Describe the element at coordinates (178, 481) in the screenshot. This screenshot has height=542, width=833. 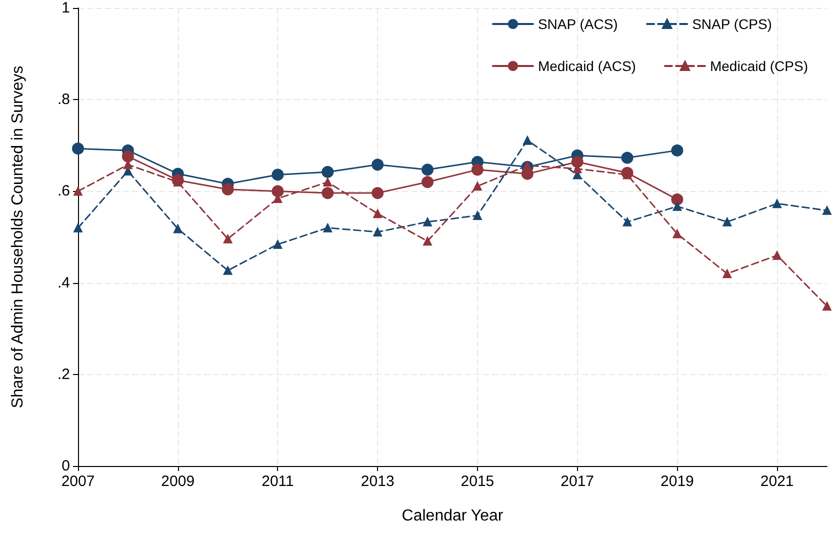
I see `x-tick-label: 2009` at that location.